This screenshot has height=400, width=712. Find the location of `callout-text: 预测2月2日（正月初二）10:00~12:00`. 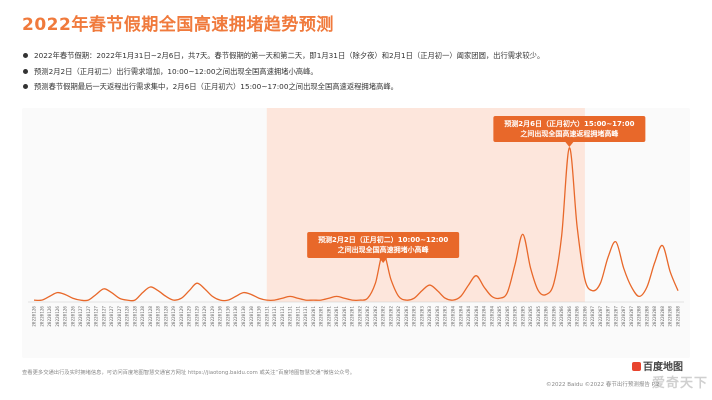

callout-text: 预测2月2日（正月初二）10:00~12:00 is located at coordinates (383, 239).